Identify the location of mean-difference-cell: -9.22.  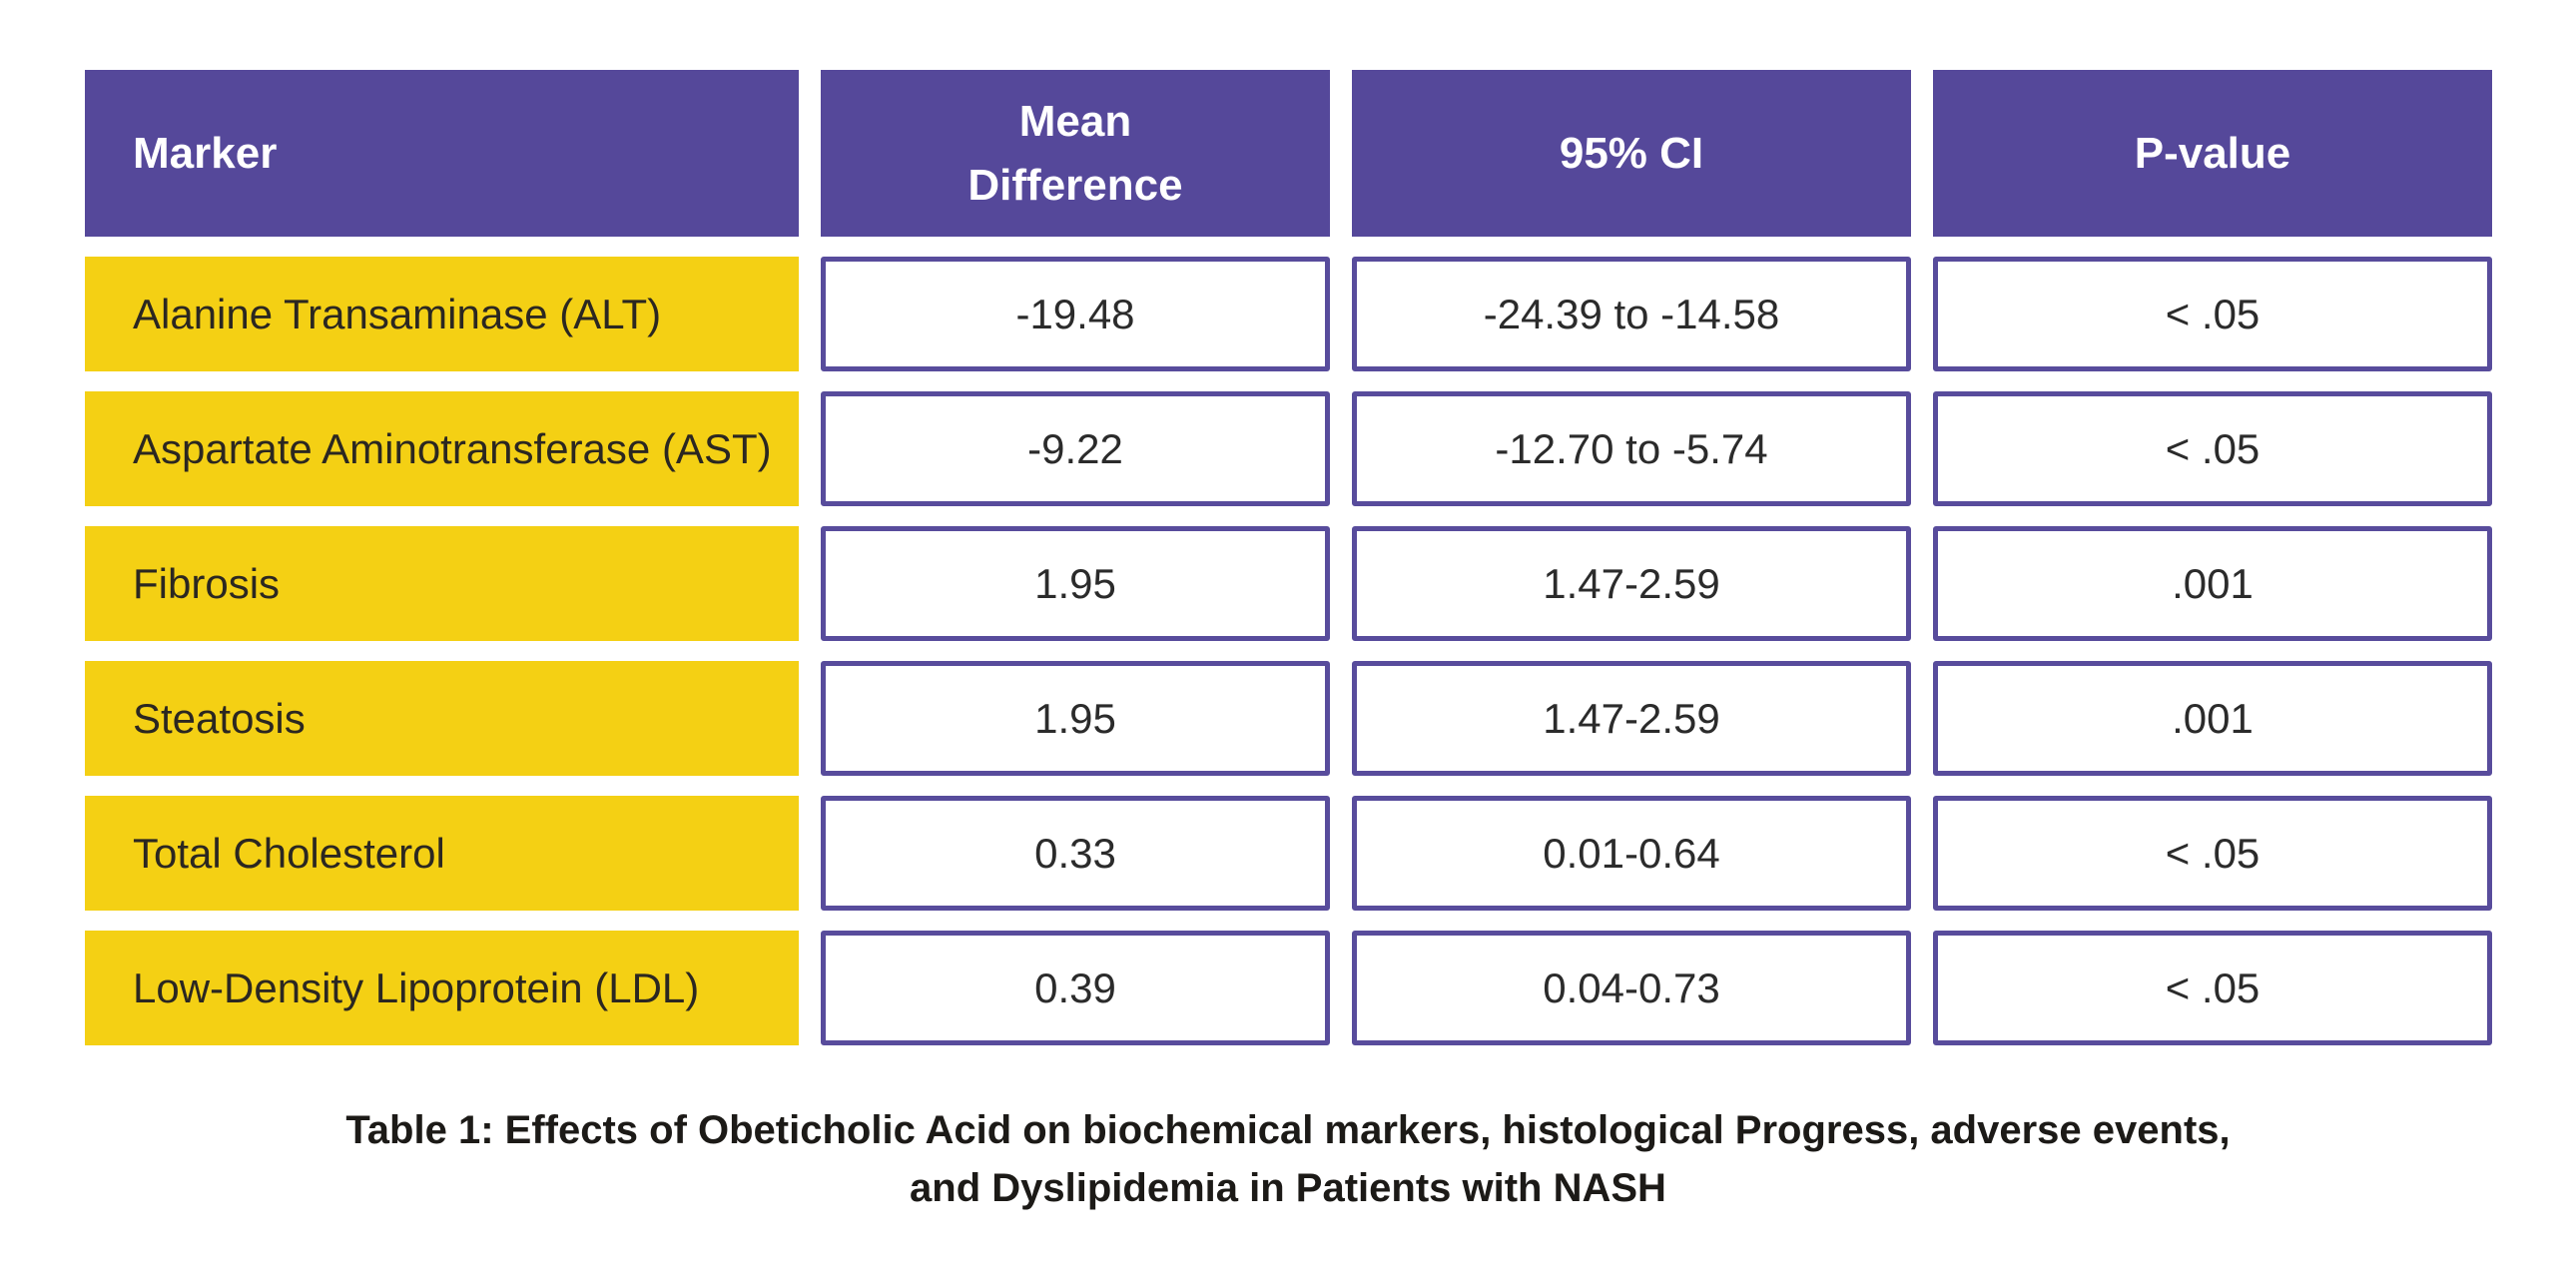
(1075, 448).